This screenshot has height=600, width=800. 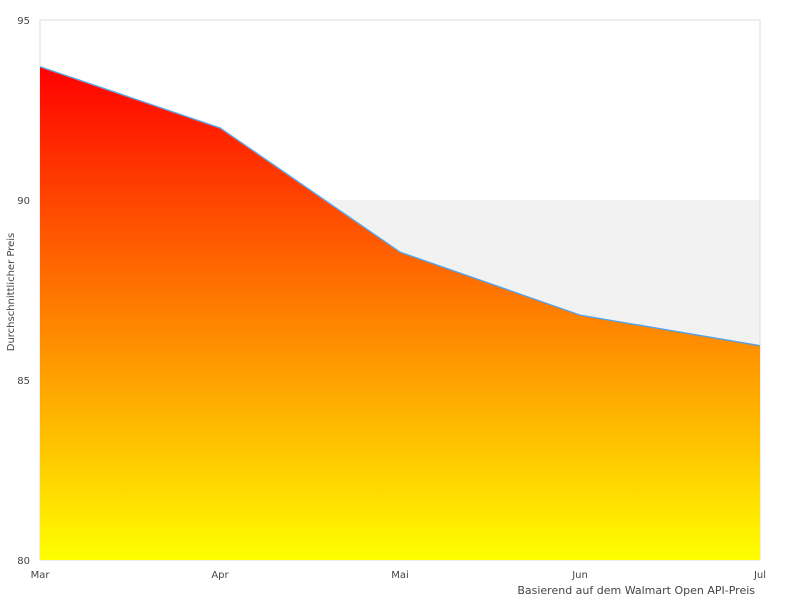 I want to click on x-tick-label: Mai, so click(x=400, y=575).